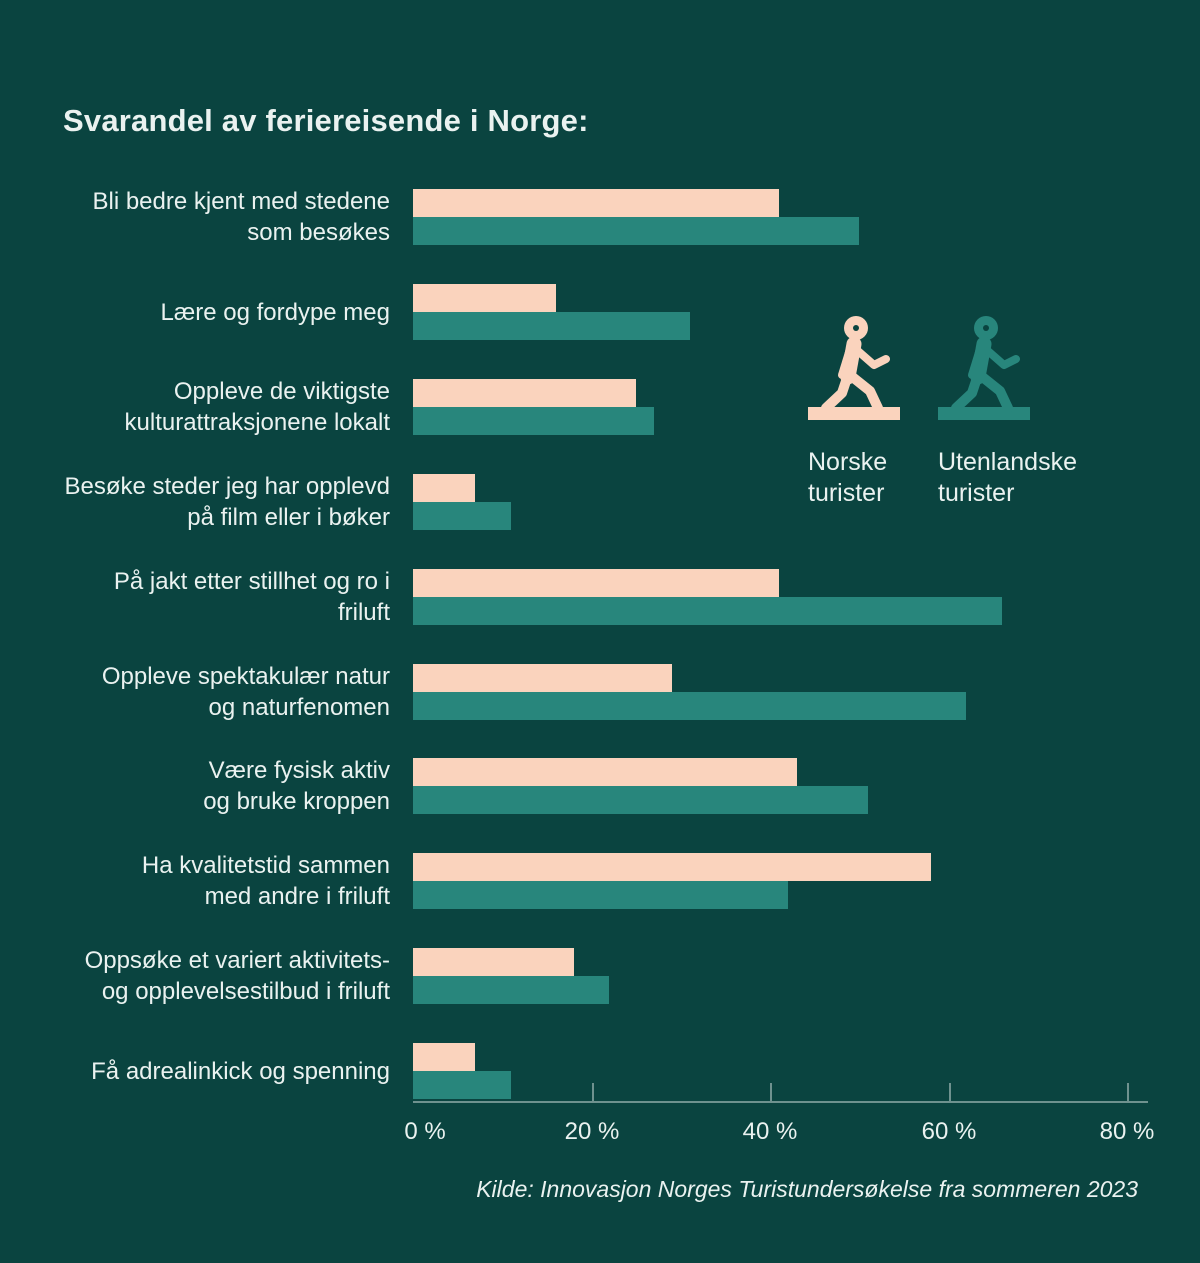  What do you see at coordinates (245, 692) in the screenshot?
I see `category-label: Oppleve spektakulær natur og naturfenomen` at bounding box center [245, 692].